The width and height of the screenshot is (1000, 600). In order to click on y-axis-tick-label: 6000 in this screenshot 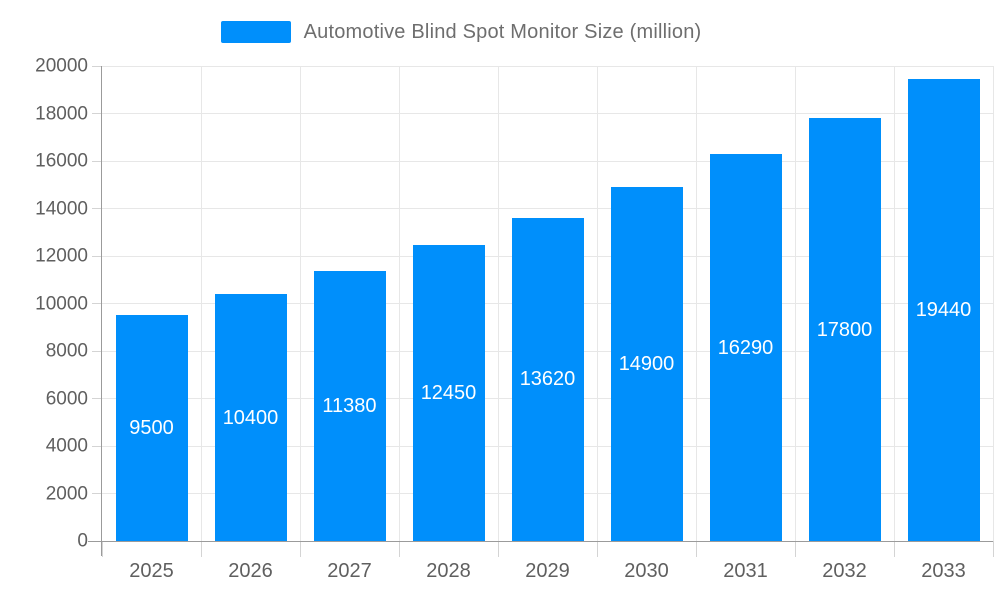, I will do `click(66, 398)`.